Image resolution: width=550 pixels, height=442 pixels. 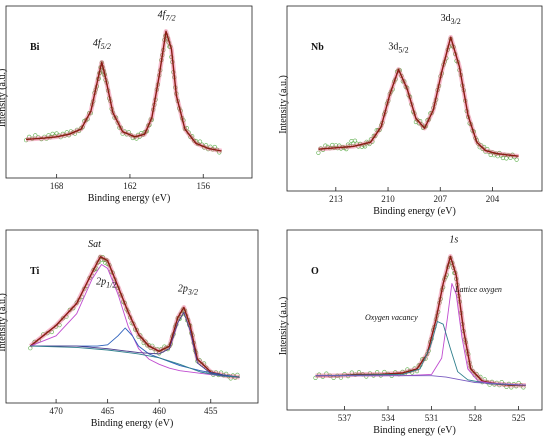 I want to click on peak-label-subscript: 1/2, so click(x=111, y=284).